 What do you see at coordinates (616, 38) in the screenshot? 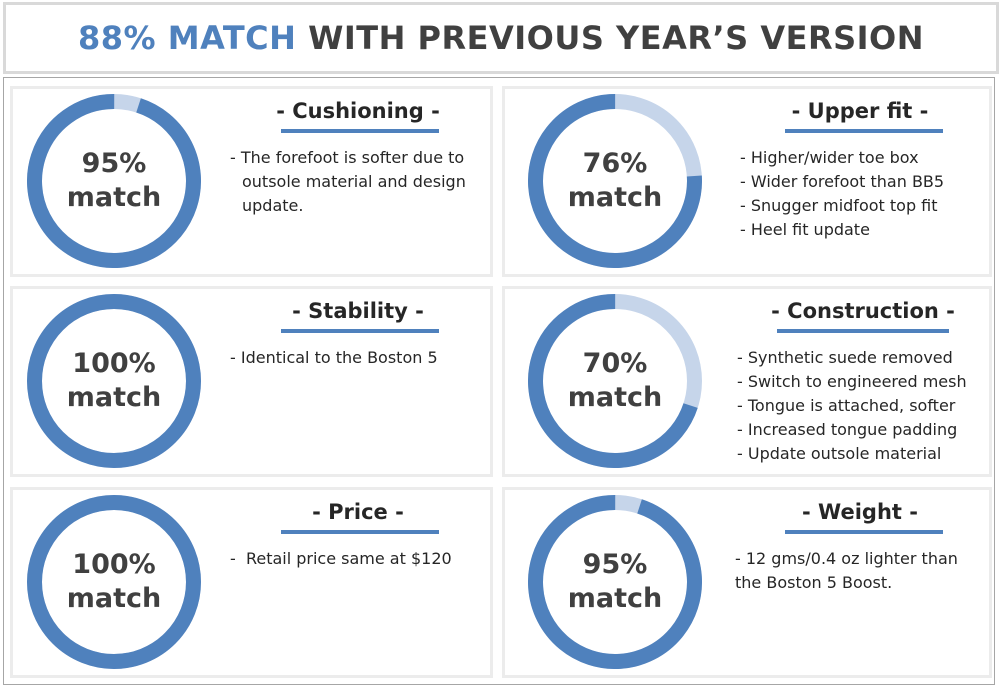
I see `page-title-rest: WITH PREVIOUS YEAR’S VERSION` at bounding box center [616, 38].